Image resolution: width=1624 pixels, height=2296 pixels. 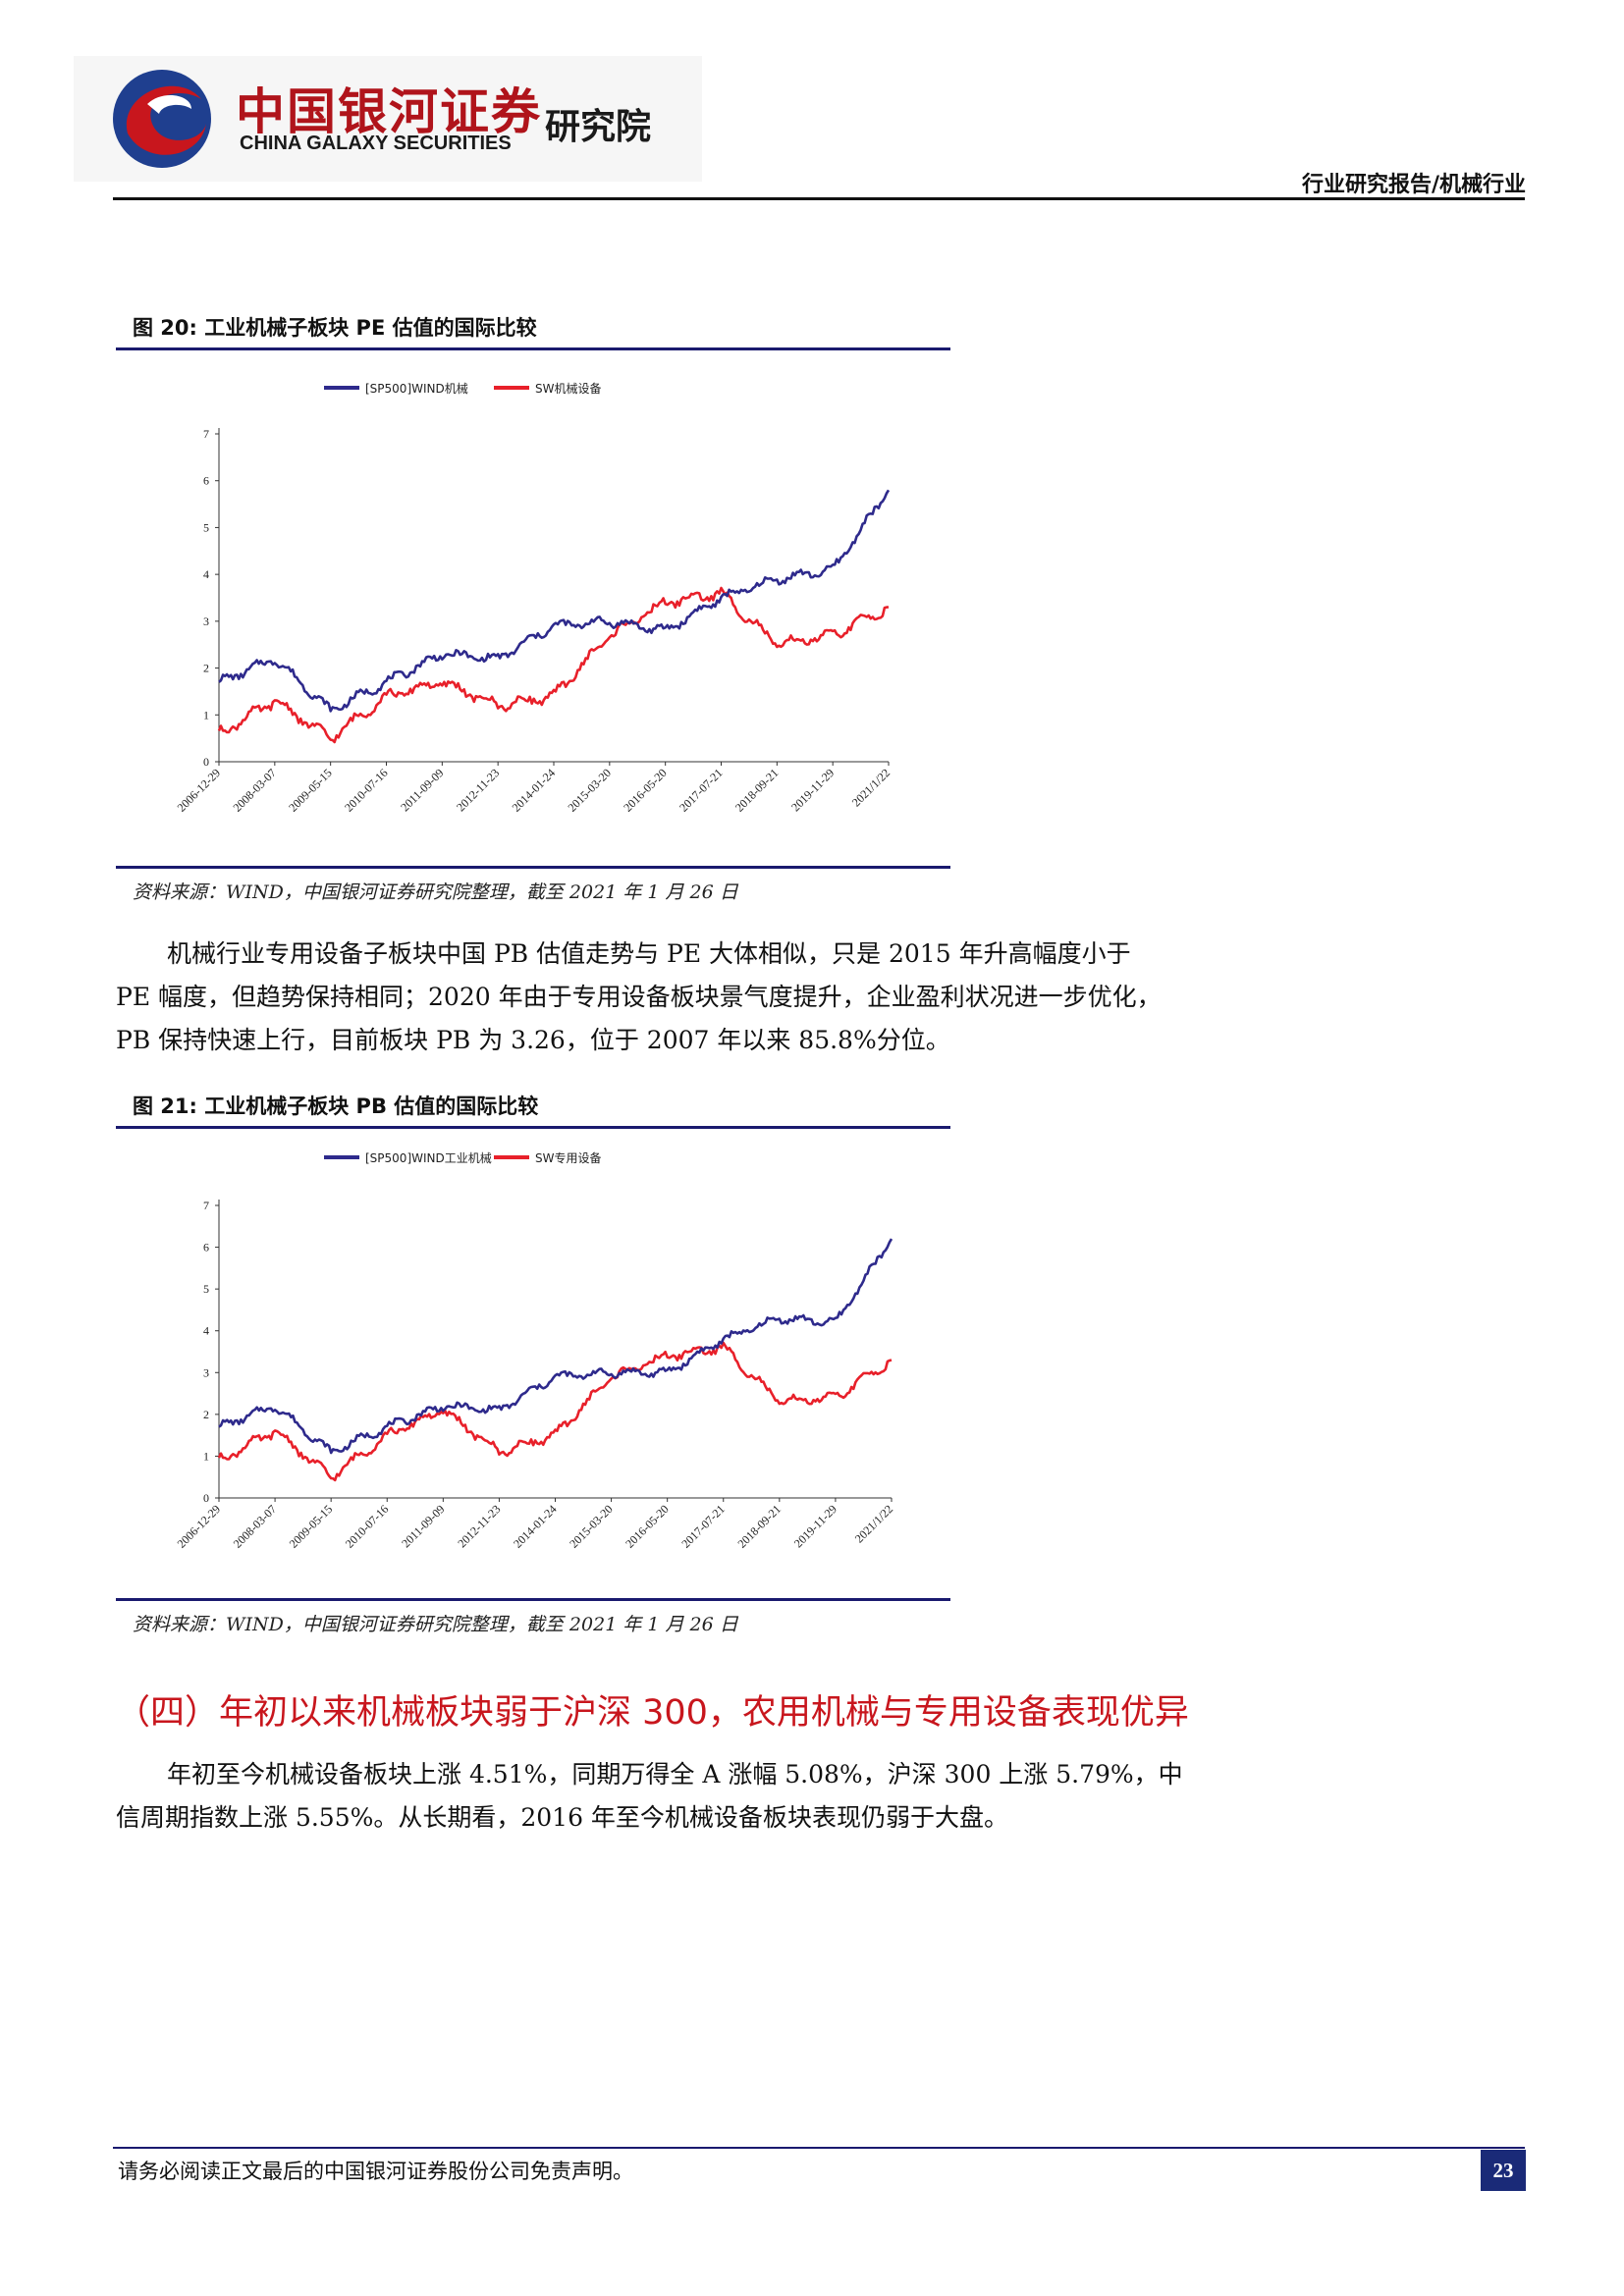 What do you see at coordinates (568, 1157) in the screenshot?
I see `legend-label: SW专用设备` at bounding box center [568, 1157].